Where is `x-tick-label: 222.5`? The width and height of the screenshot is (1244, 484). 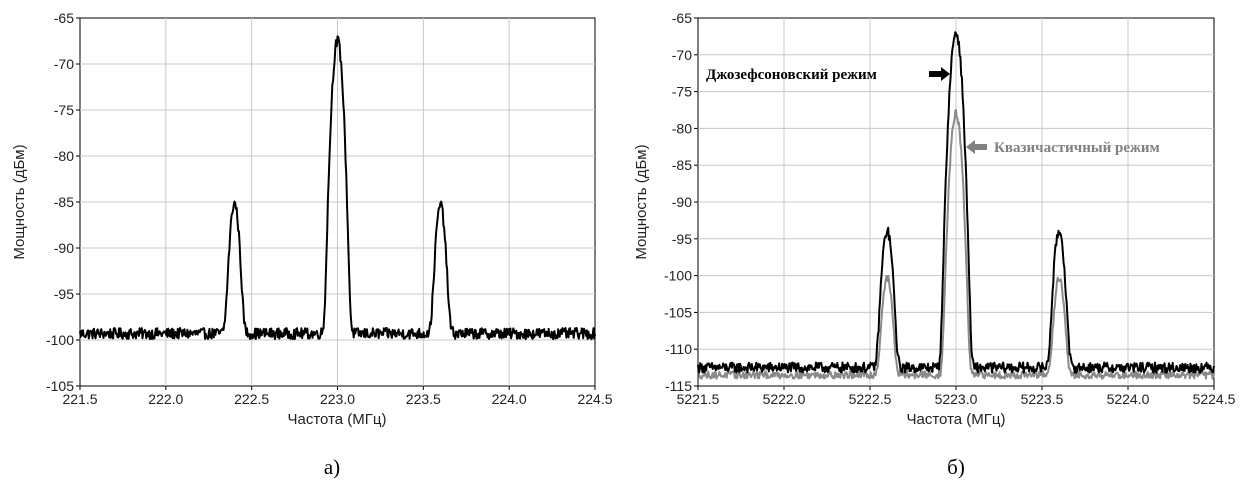
x-tick-label: 222.5 is located at coordinates (251, 399).